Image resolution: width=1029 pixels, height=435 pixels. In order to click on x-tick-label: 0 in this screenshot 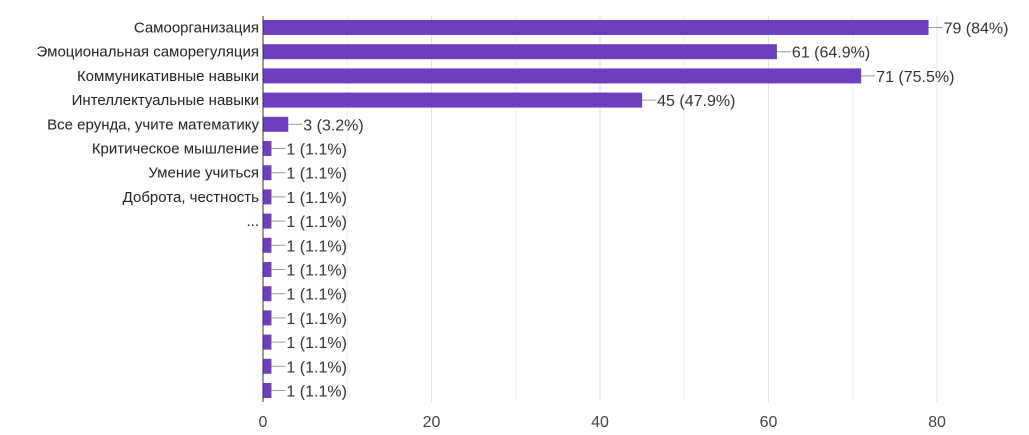, I will do `click(263, 422)`.